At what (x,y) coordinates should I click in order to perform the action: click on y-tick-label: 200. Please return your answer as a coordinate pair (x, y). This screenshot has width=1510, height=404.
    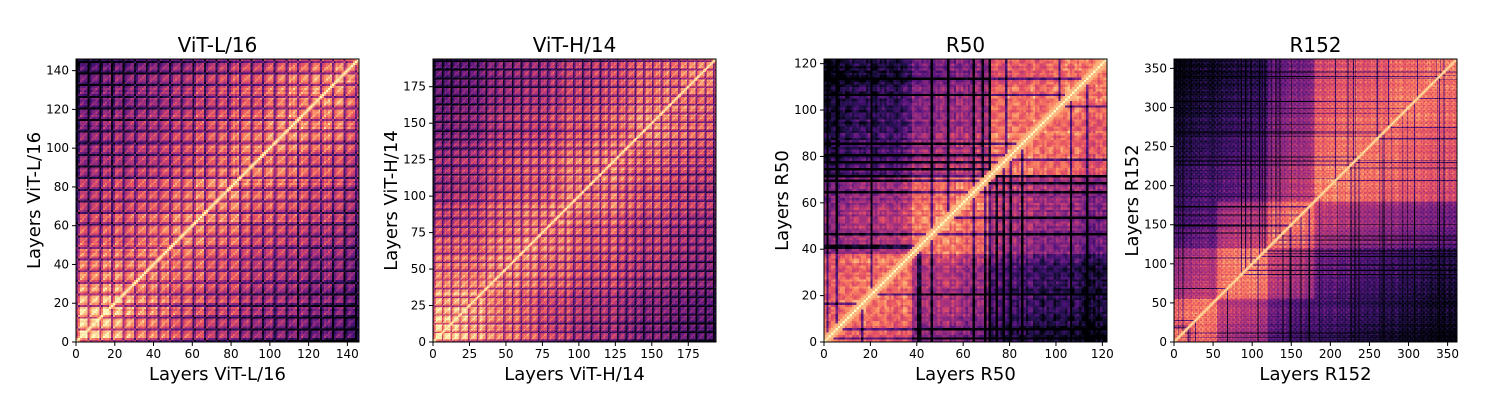
    Looking at the image, I should click on (1155, 186).